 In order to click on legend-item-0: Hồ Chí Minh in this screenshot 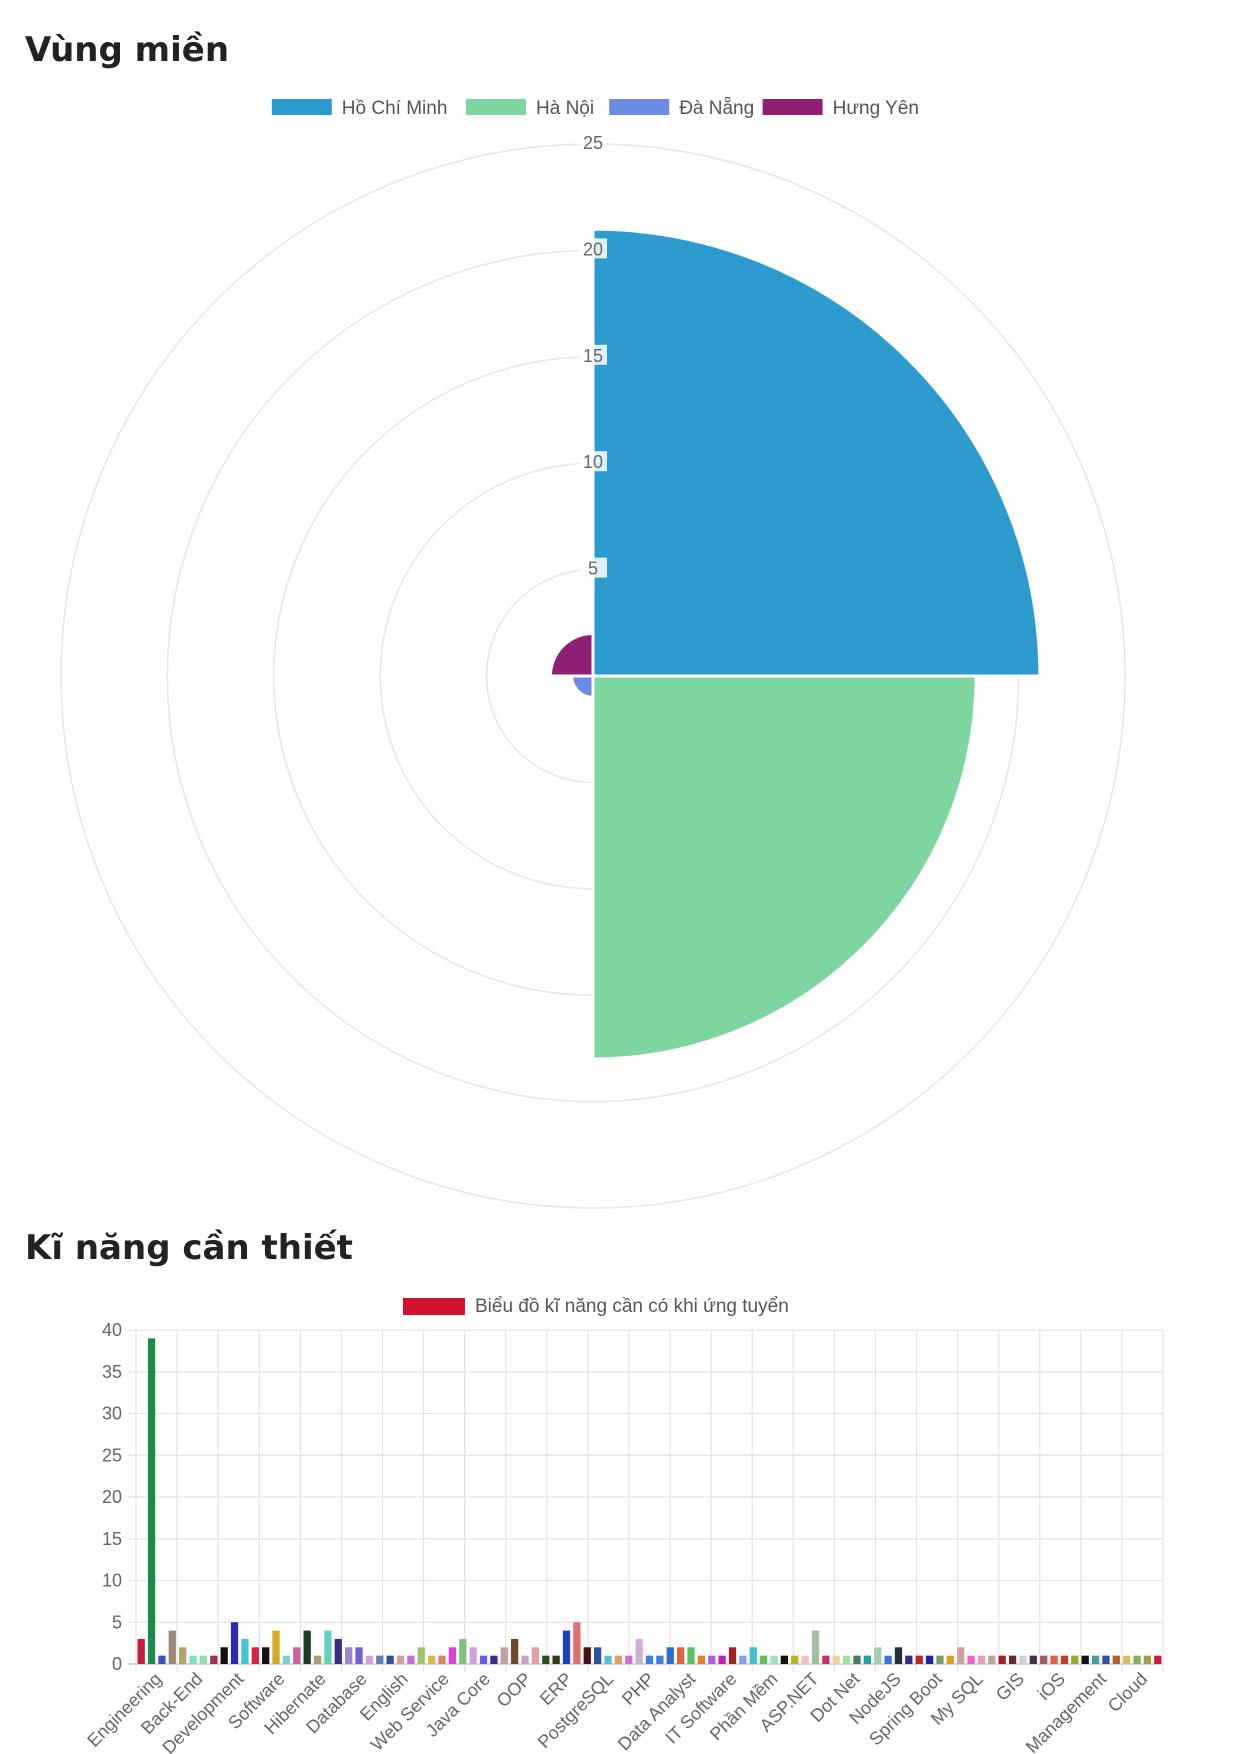, I will do `click(359, 108)`.